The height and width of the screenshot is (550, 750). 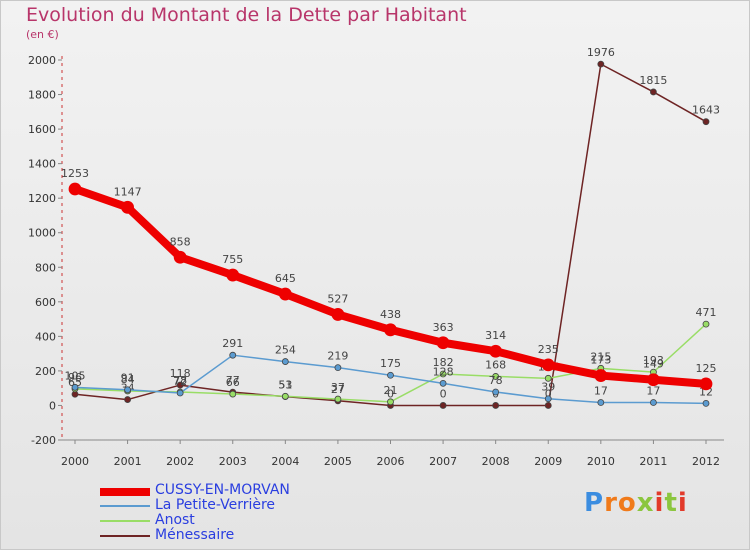 What do you see at coordinates (548, 461) in the screenshot?
I see `x-tick-label: 2009` at bounding box center [548, 461].